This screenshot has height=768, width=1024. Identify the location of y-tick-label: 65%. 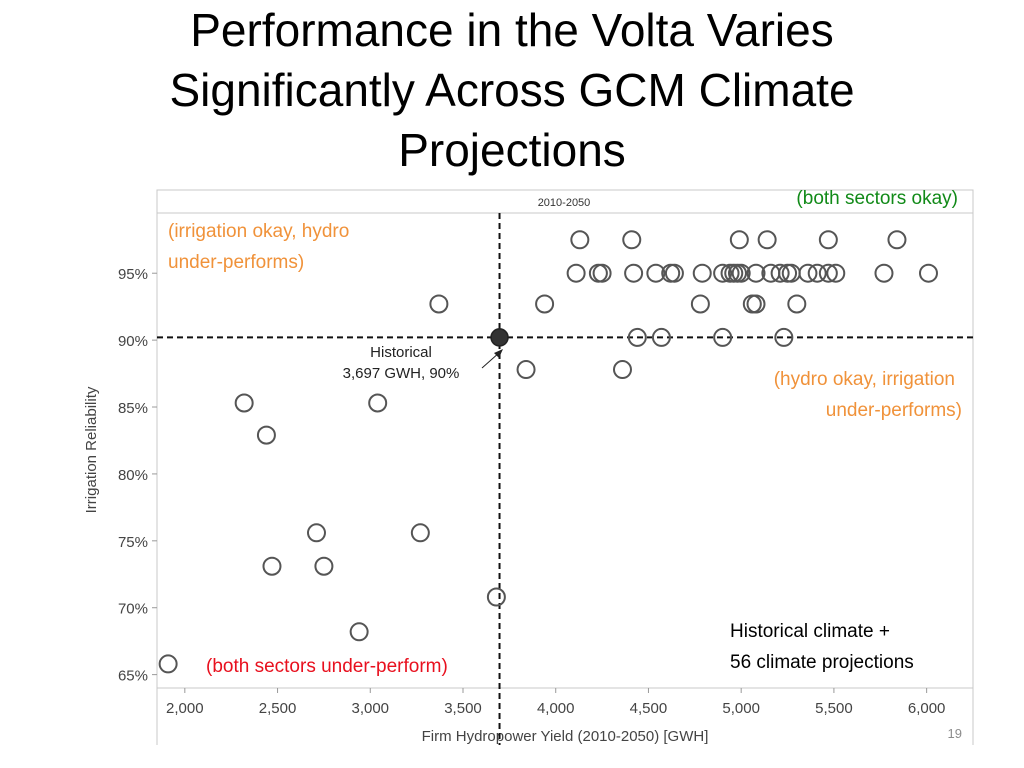
(133, 676).